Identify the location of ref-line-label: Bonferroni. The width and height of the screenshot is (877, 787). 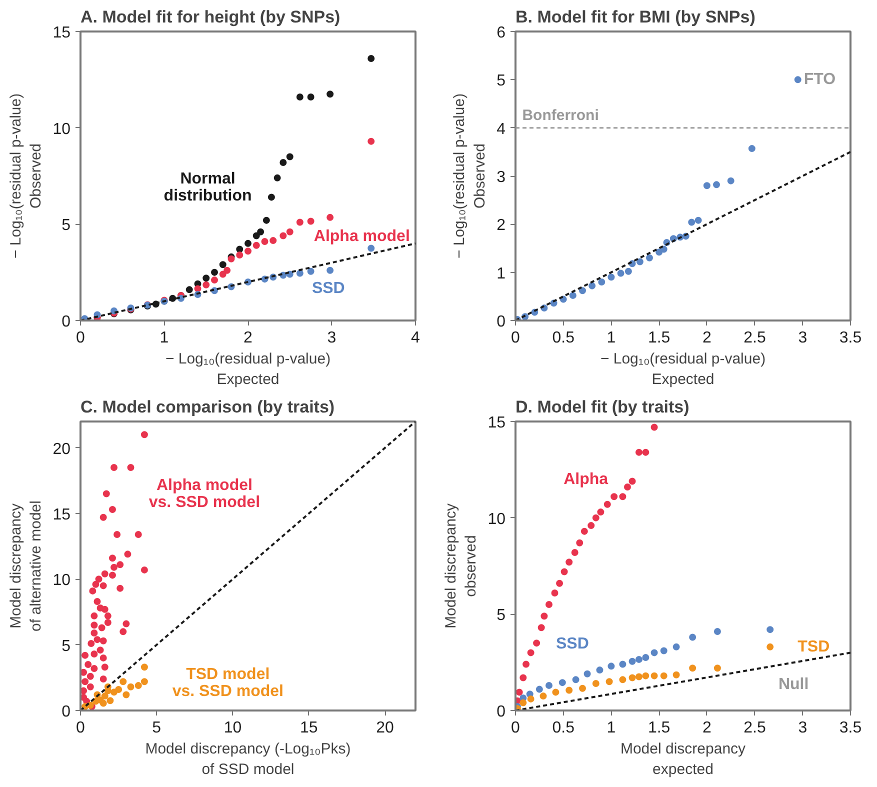
(560, 115).